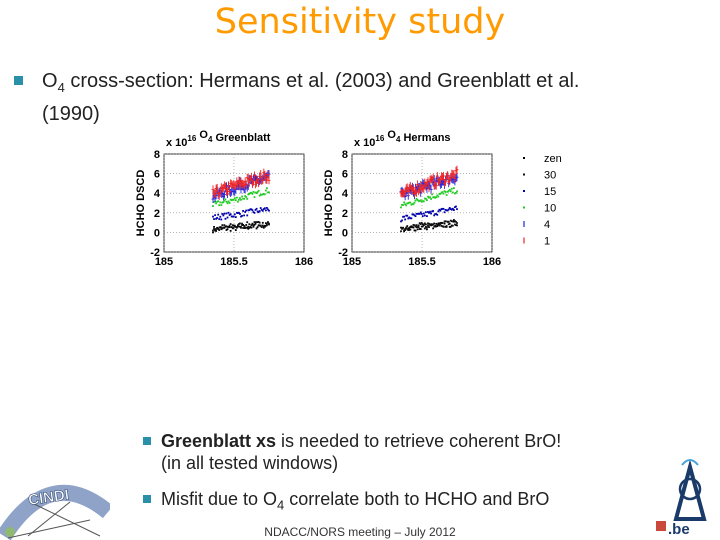  What do you see at coordinates (524, 174) in the screenshot?
I see `legend-marker` at bounding box center [524, 174].